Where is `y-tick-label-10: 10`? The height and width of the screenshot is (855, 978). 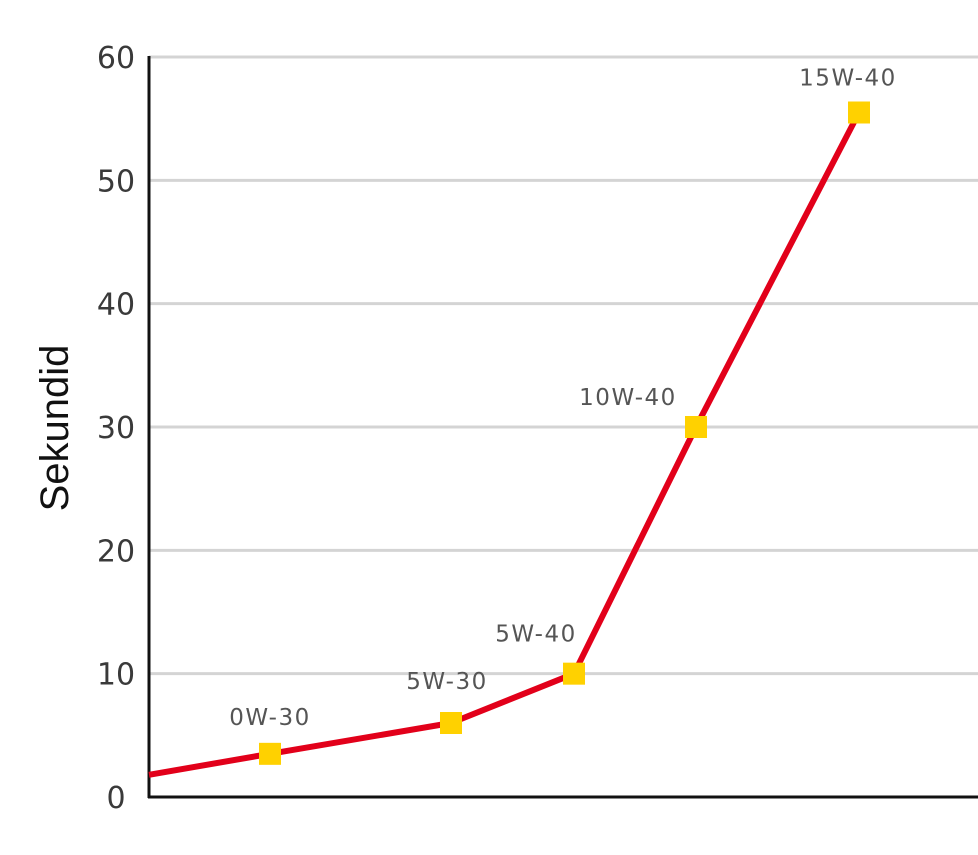
y-tick-label-10: 10 is located at coordinates (116, 675).